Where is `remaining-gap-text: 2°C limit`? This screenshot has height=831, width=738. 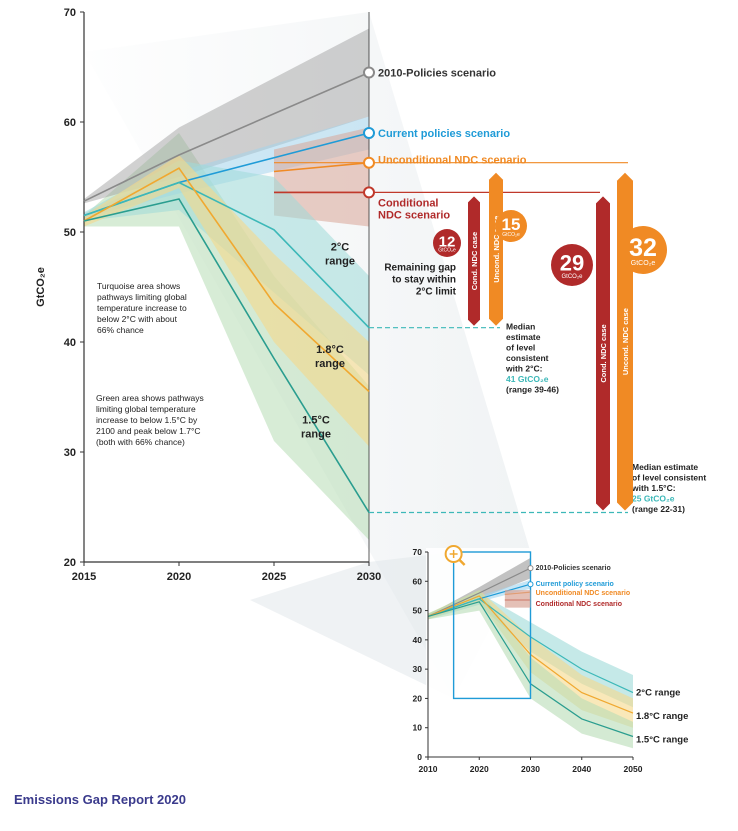 remaining-gap-text: 2°C limit is located at coordinates (436, 292).